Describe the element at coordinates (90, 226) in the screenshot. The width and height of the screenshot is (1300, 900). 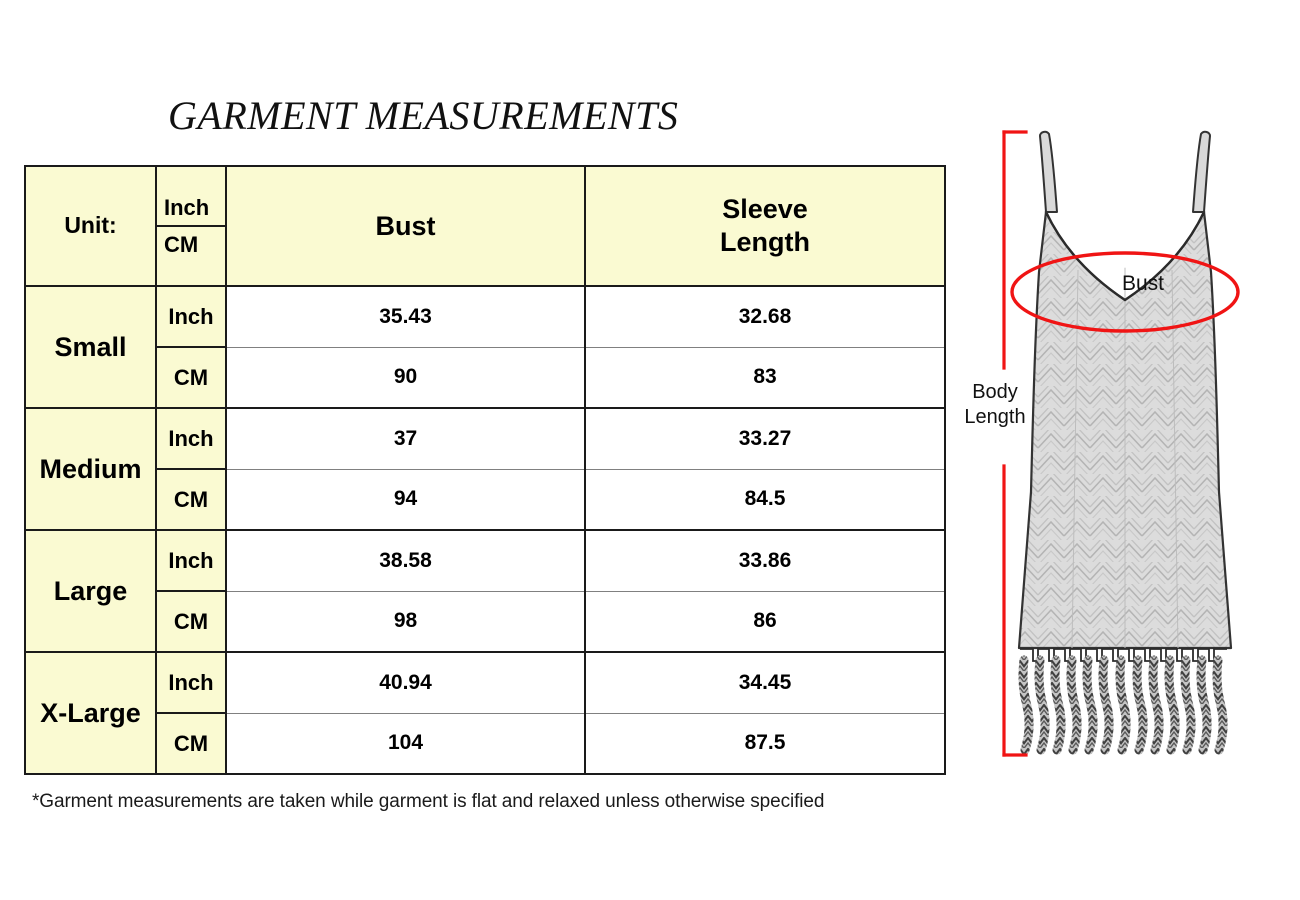
I see `unit-label-cell: Unit:` at that location.